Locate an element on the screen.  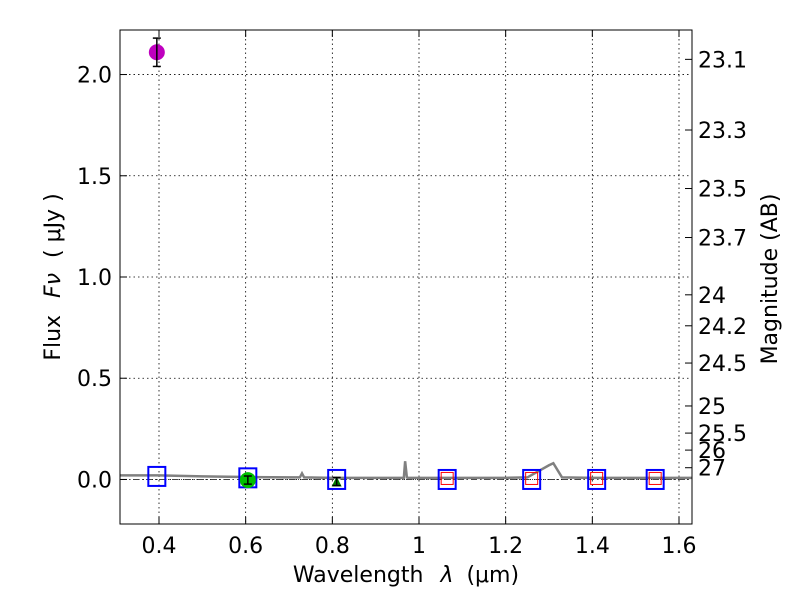
y-axis-label: Flux Fν ( μJy ) is located at coordinates (53, 276).